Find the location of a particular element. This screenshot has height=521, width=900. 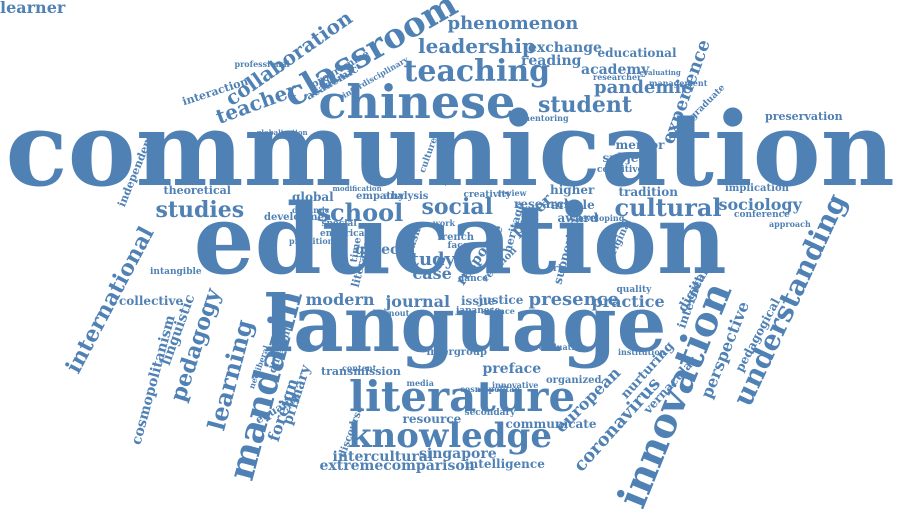

word-mentoring: mentoring is located at coordinates (545, 118).